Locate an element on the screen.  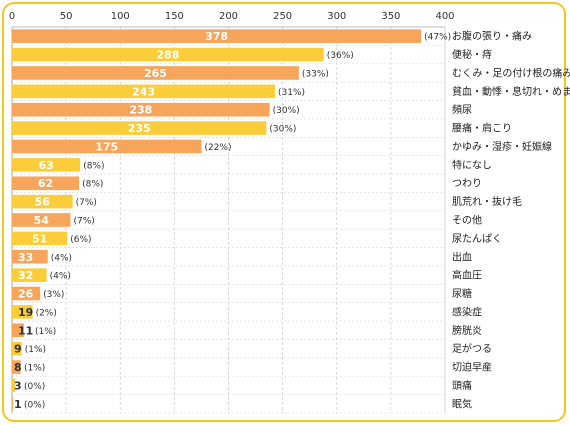
category-label: 足がつる is located at coordinates (472, 348).